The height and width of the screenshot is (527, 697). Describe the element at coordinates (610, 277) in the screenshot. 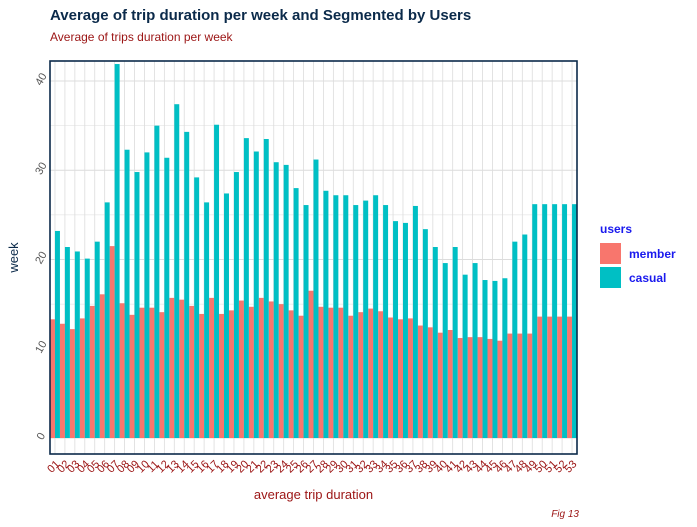

I see `legend-swatch-casual` at that location.